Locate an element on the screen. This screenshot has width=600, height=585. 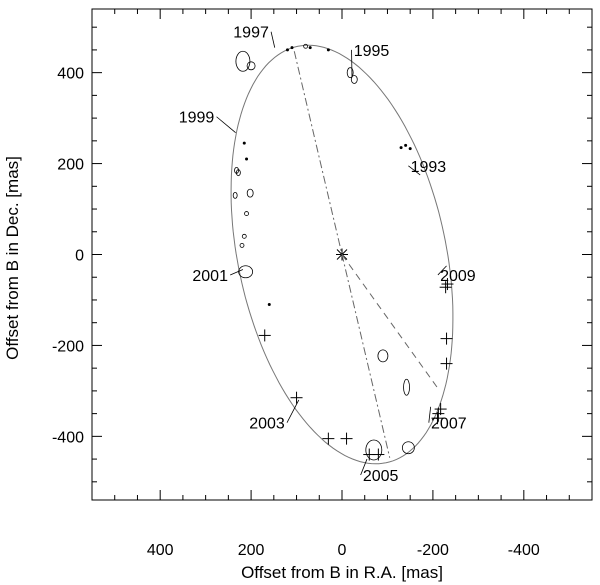
year-label: 2003 is located at coordinates (267, 424).